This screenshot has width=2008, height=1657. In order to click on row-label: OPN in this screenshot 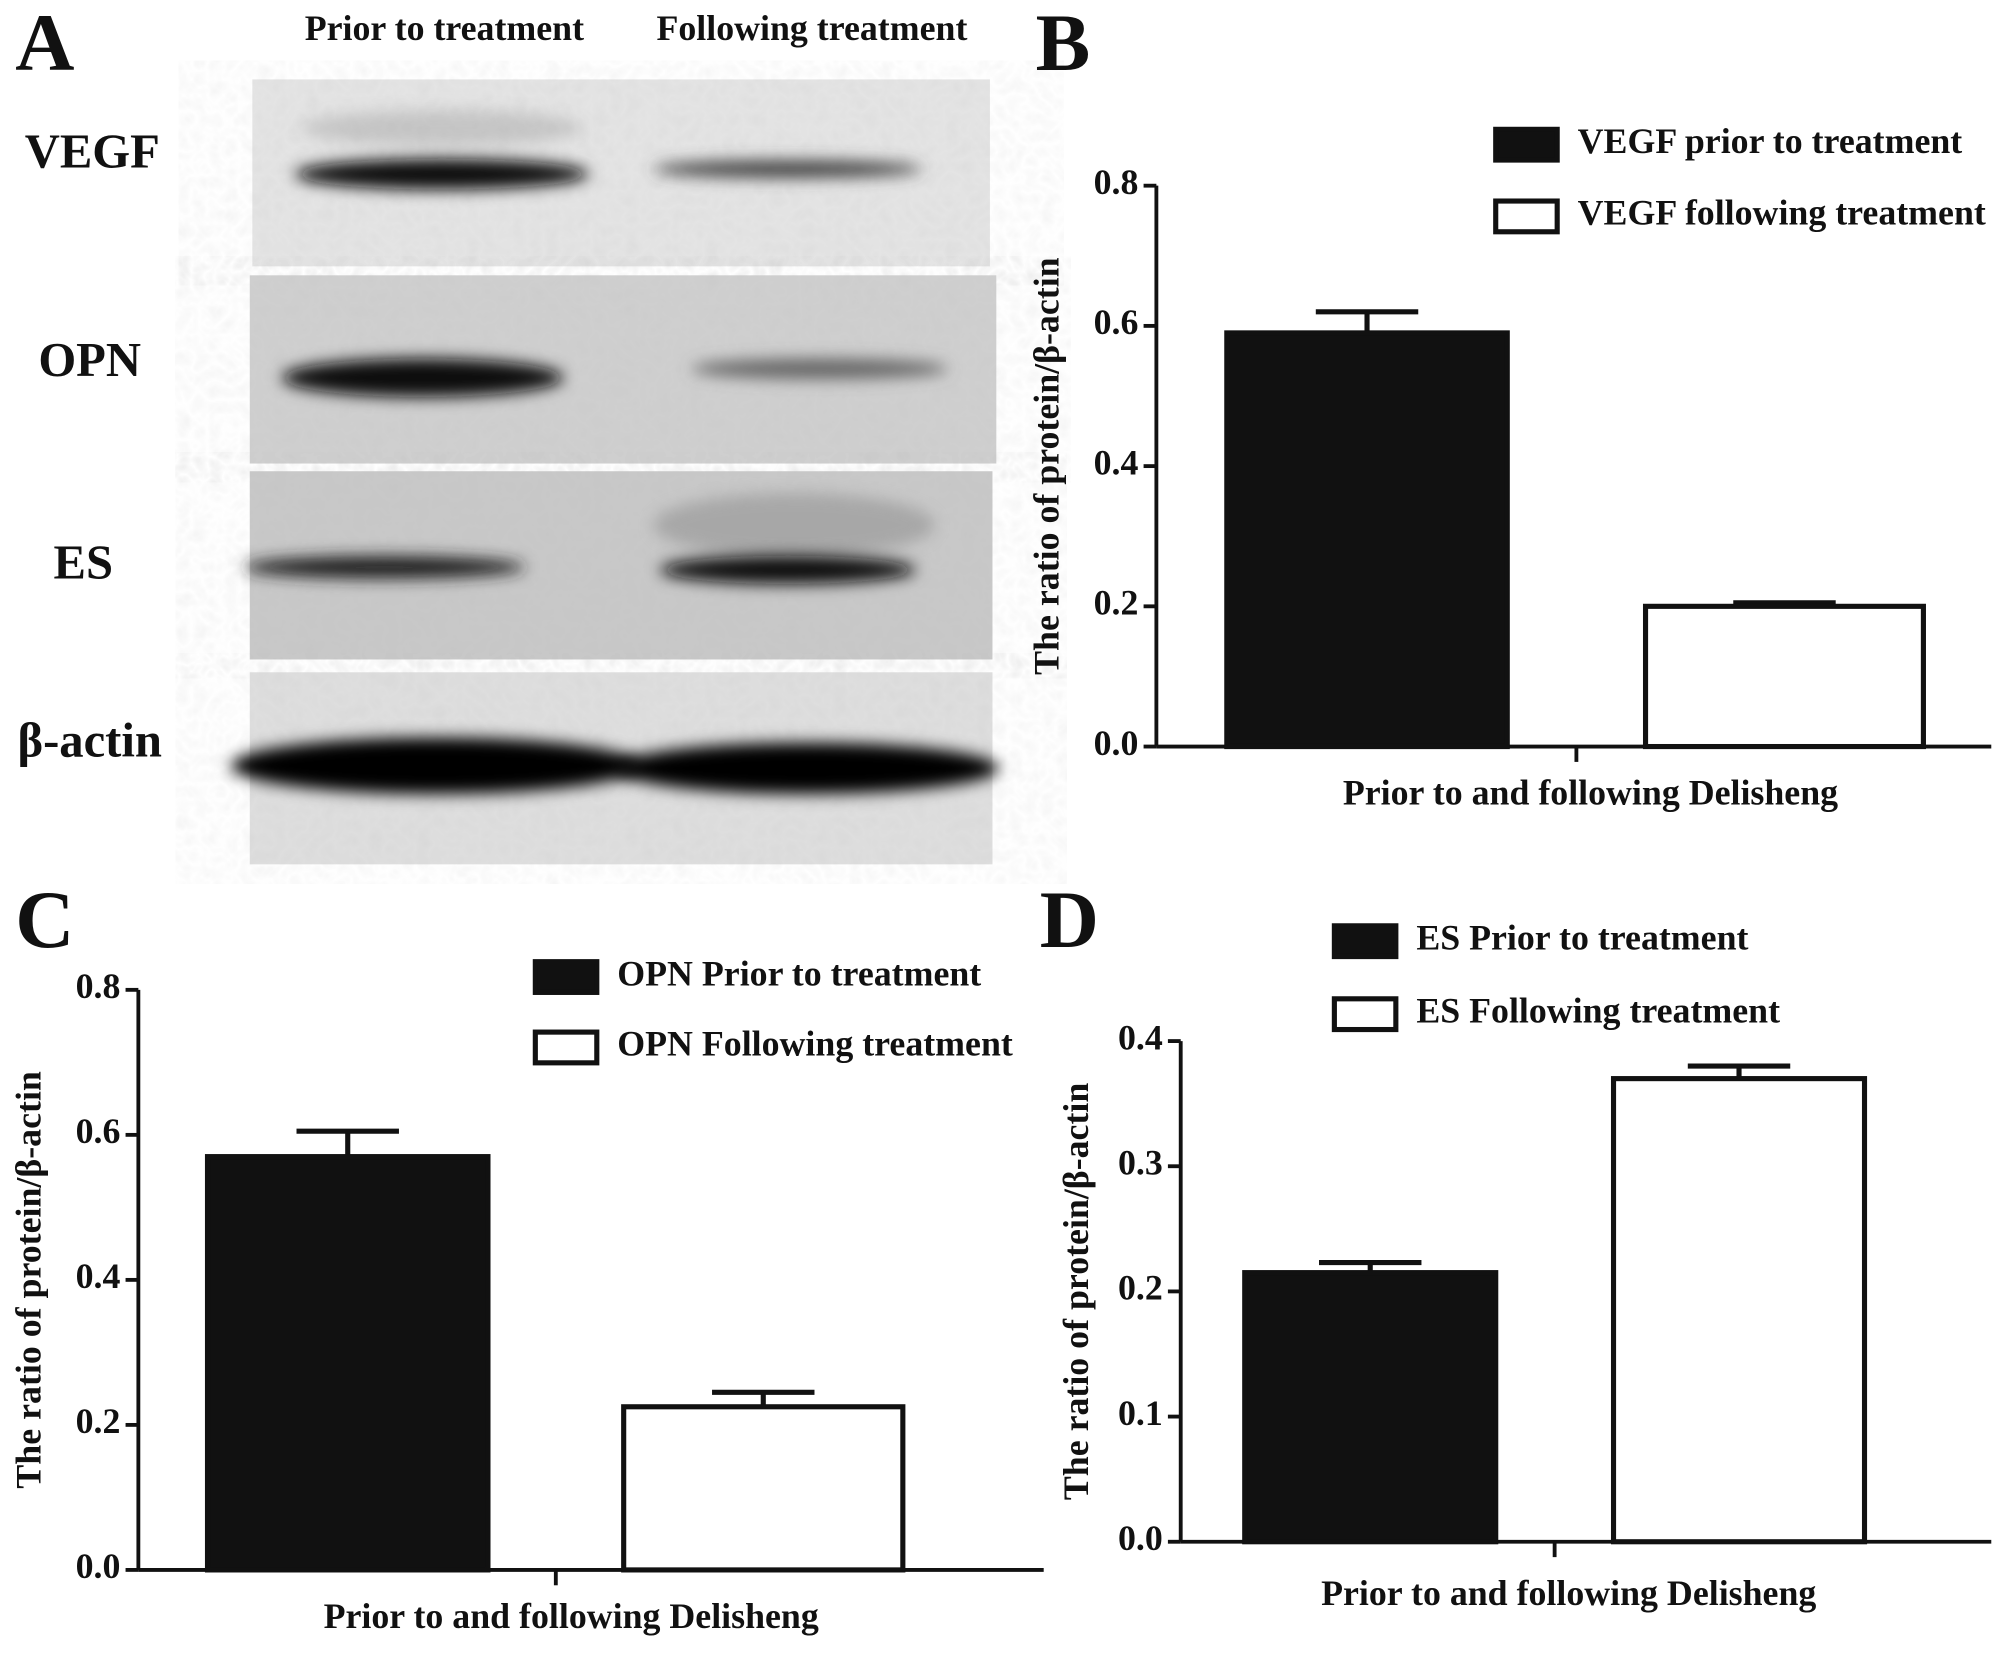, I will do `click(89, 360)`.